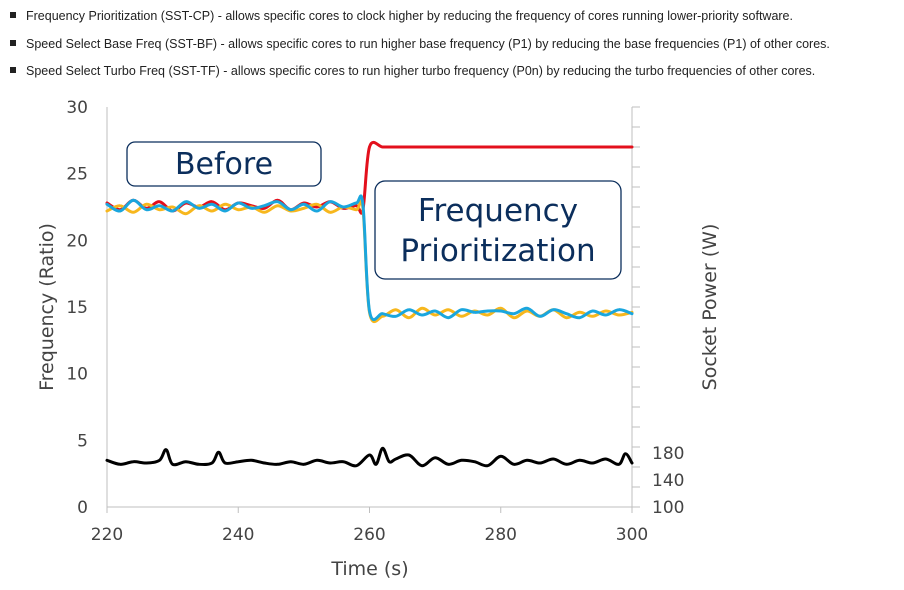 This screenshot has width=904, height=590. What do you see at coordinates (77, 175) in the screenshot?
I see `y-tick-label: 25` at bounding box center [77, 175].